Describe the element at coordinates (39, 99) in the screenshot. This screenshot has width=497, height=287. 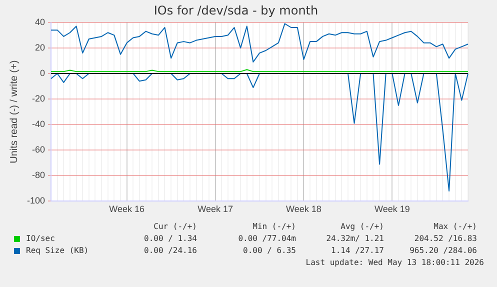
I see `y-tick-label: -20` at that location.